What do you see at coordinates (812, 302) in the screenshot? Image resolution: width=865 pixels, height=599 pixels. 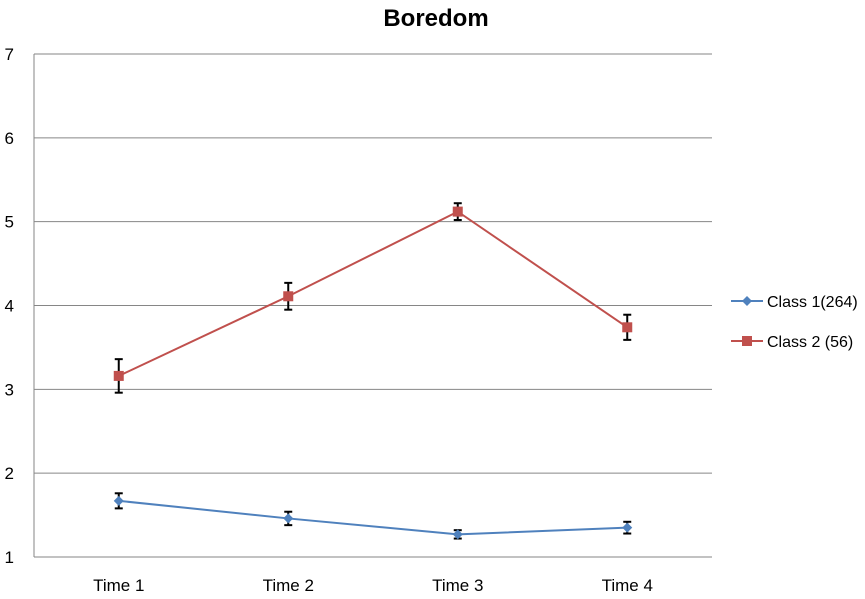 I see `legend-label: Class 1(264)` at bounding box center [812, 302].